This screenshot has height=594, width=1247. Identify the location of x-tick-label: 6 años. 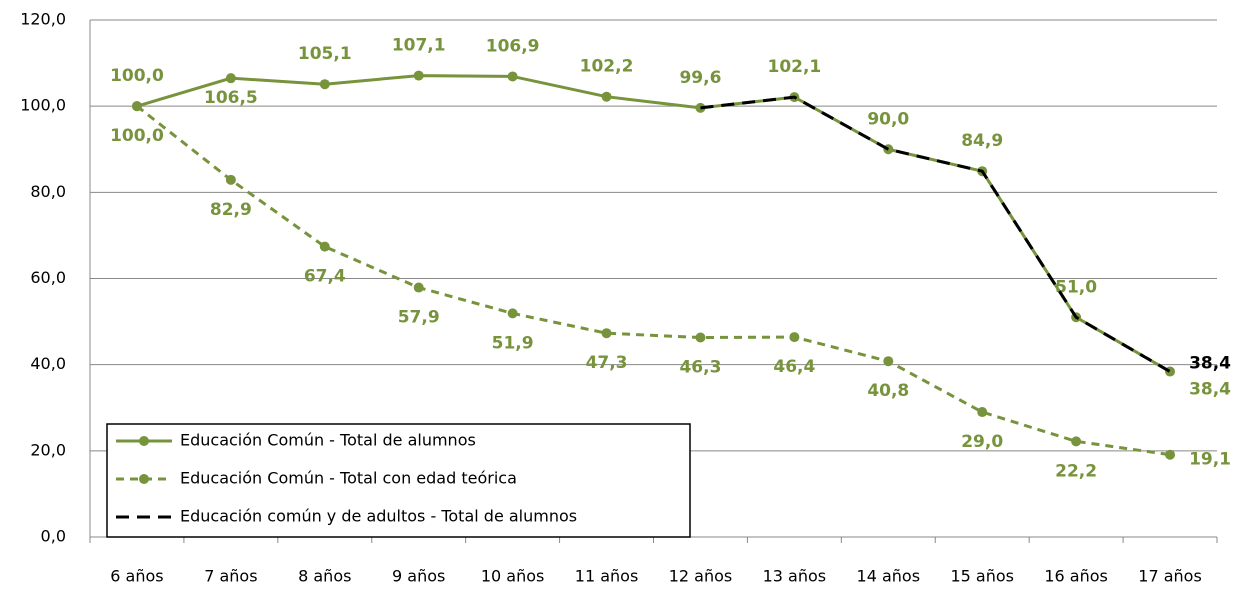
(136, 576).